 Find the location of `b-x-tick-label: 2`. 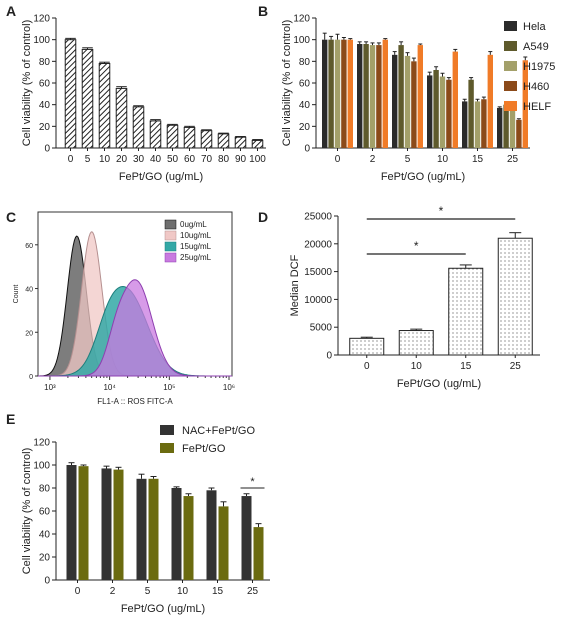

b-x-tick-label: 2 is located at coordinates (373, 159).